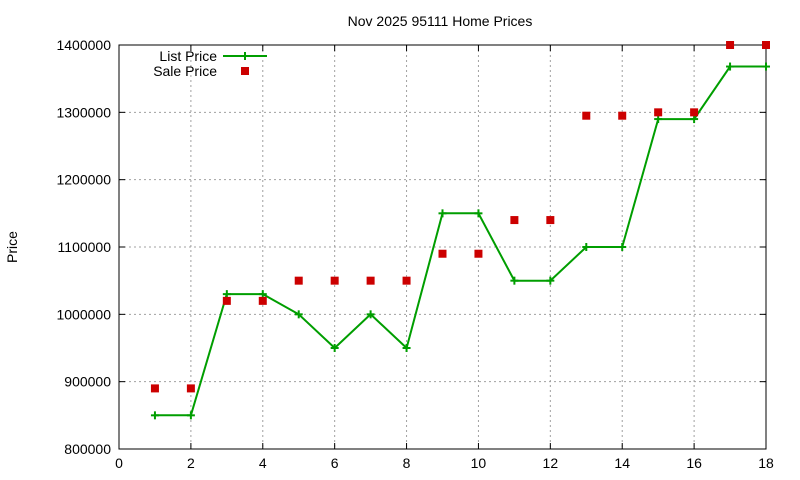 This screenshot has width=800, height=480. What do you see at coordinates (83, 45) in the screenshot?
I see `y-tick-label: 1400000` at bounding box center [83, 45].